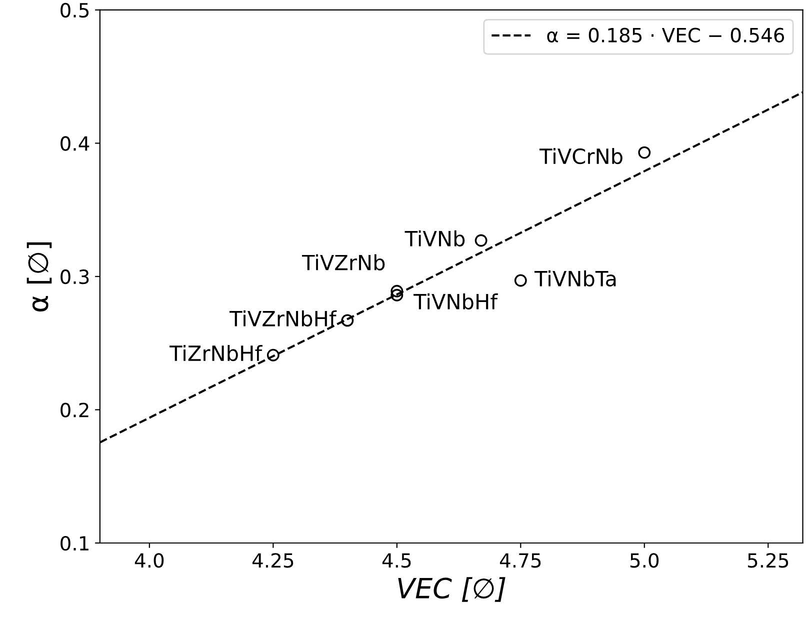 This screenshot has height=622, width=806. Describe the element at coordinates (520, 560) in the screenshot. I see `x-tick-label: 4.75` at that location.